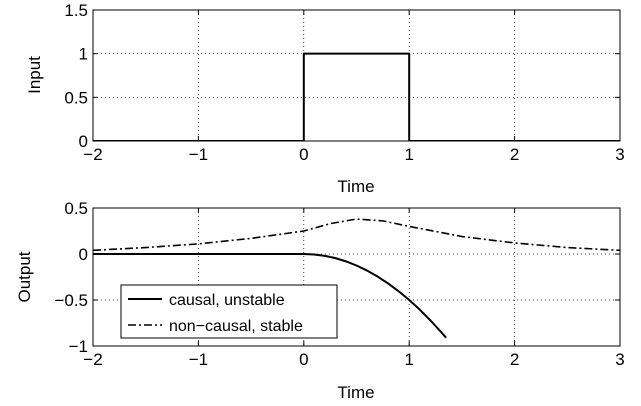 The width and height of the screenshot is (641, 406). Describe the element at coordinates (198, 359) in the screenshot. I see `output-x-tick-label: −1` at that location.